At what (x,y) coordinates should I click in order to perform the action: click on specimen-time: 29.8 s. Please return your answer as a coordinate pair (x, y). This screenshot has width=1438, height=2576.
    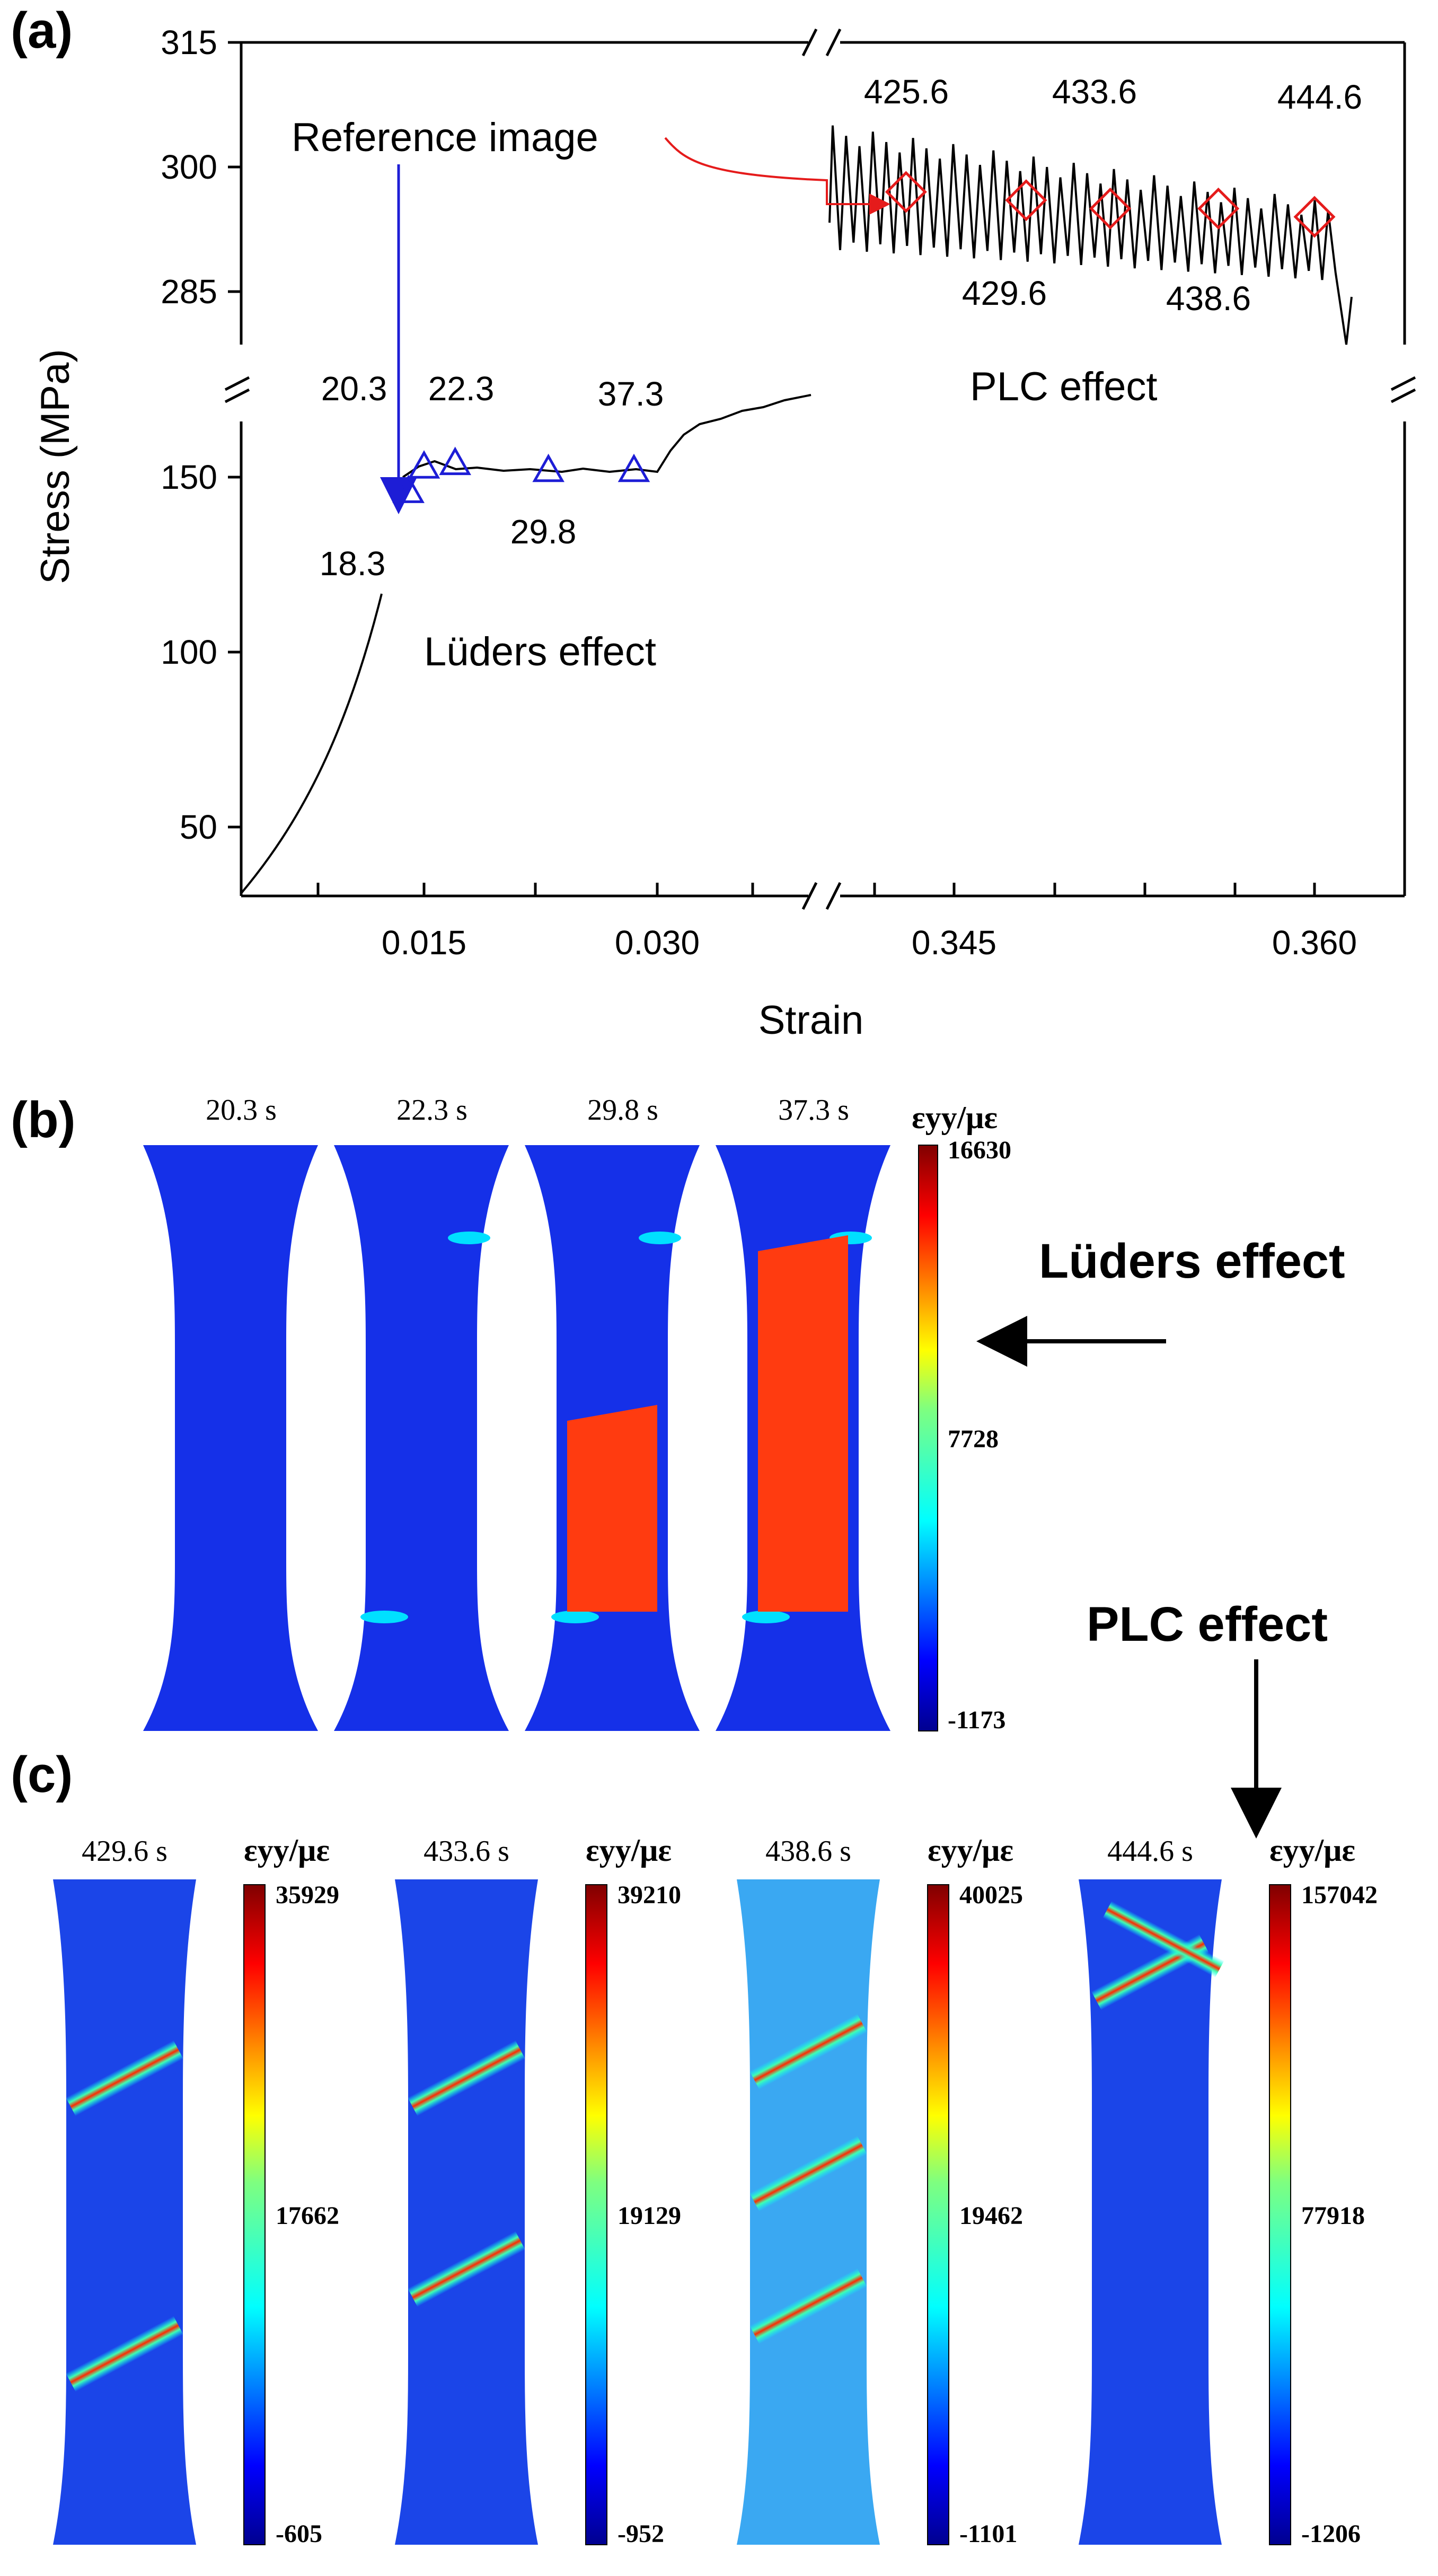
    Looking at the image, I should click on (622, 1110).